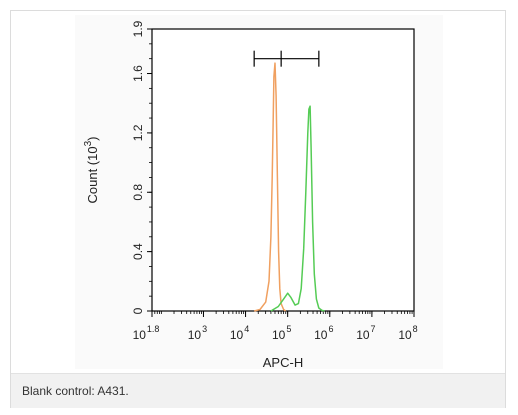 This screenshot has width=518, height=415. I want to click on x-axis-label: APC-H, so click(283, 362).